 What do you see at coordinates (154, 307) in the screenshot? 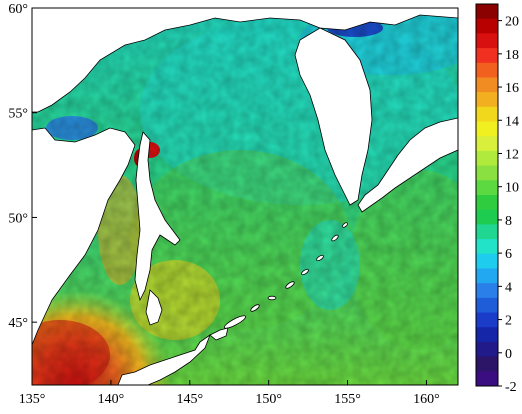
I see `tatar-strait-peninsula` at bounding box center [154, 307].